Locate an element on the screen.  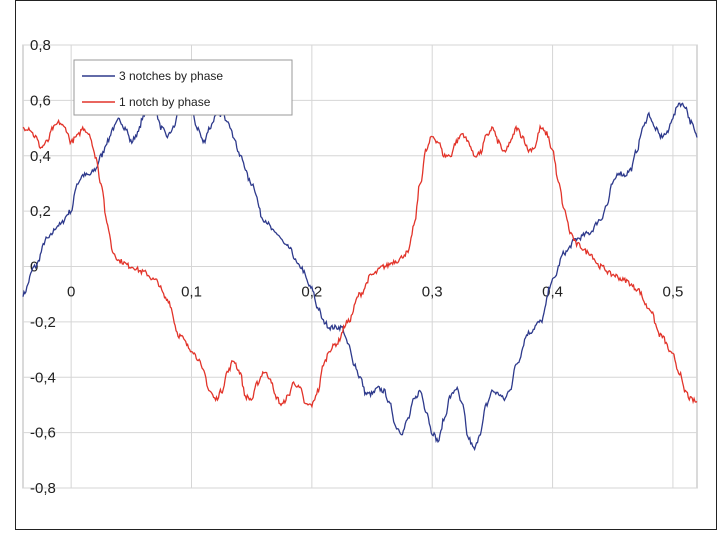
y-tick-label: -0,2 is located at coordinates (43, 322).